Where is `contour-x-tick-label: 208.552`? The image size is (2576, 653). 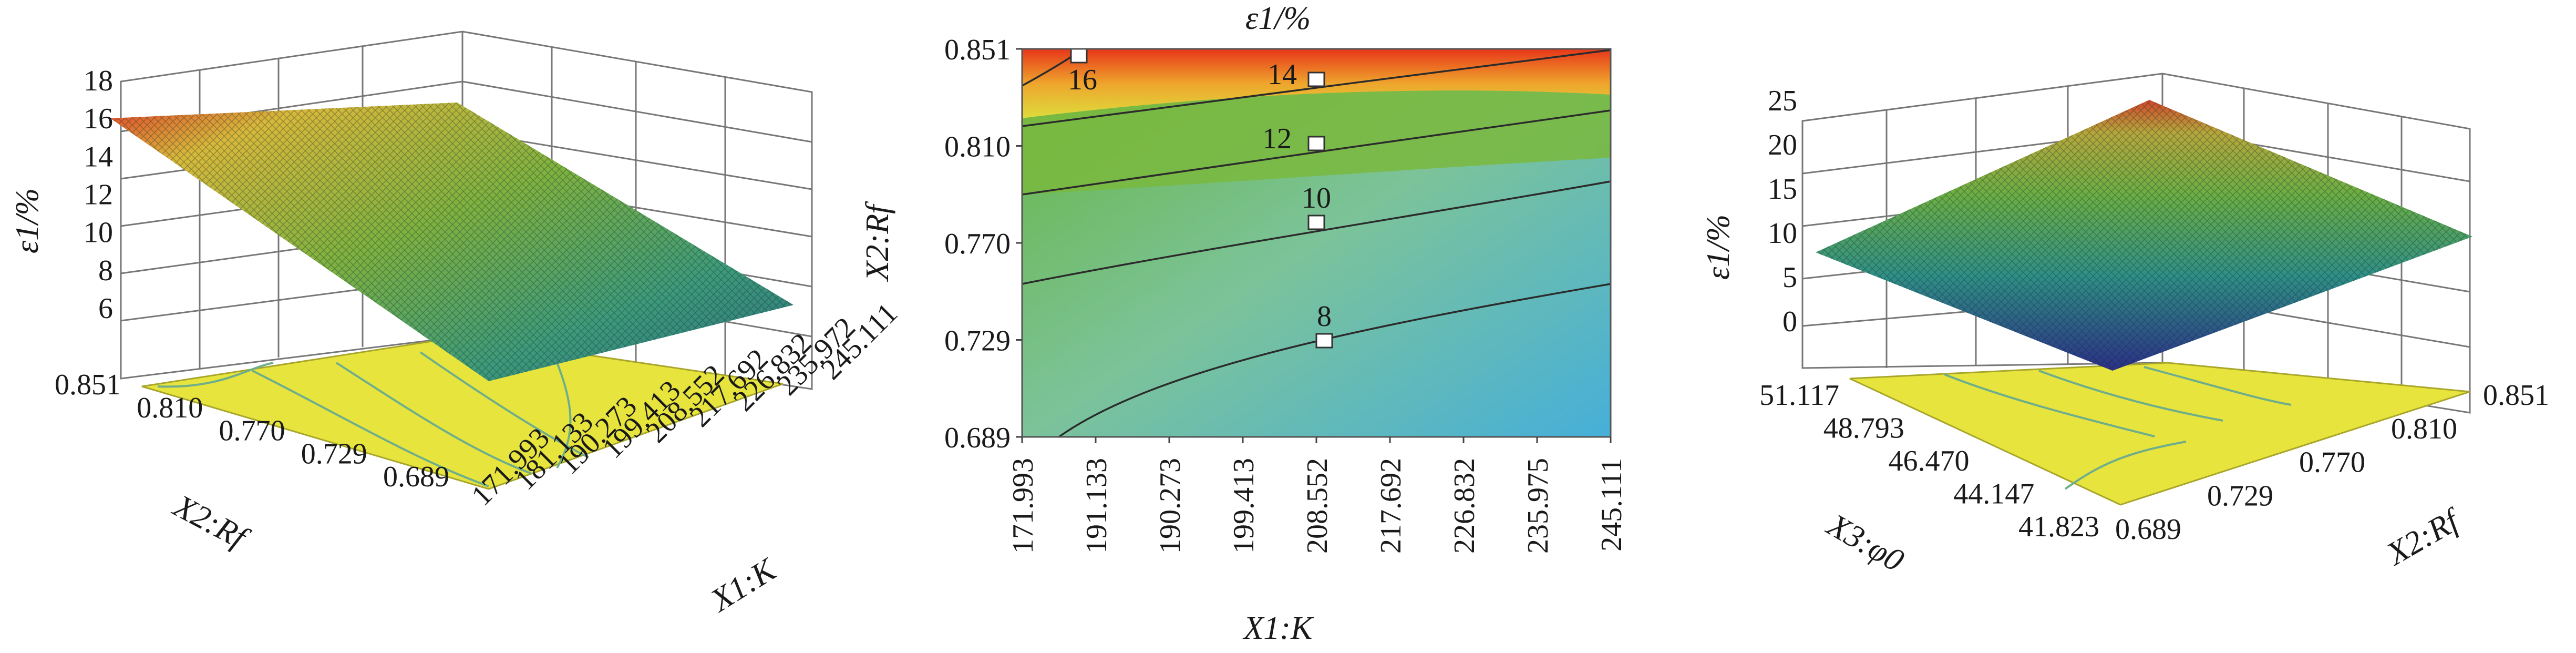 contour-x-tick-label: 208.552 is located at coordinates (1317, 506).